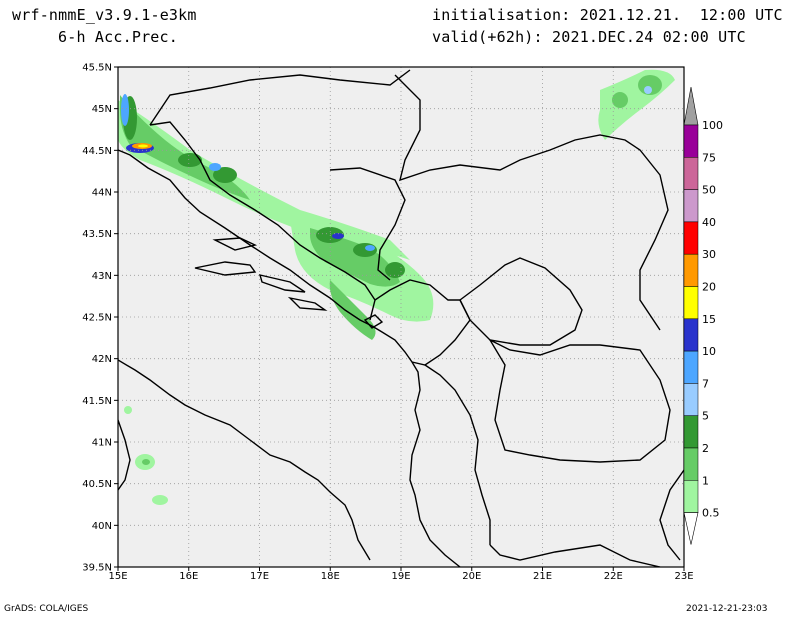 The width and height of the screenshot is (800, 618). Describe the element at coordinates (542, 576) in the screenshot. I see `lon-tick-label: 21E` at that location.